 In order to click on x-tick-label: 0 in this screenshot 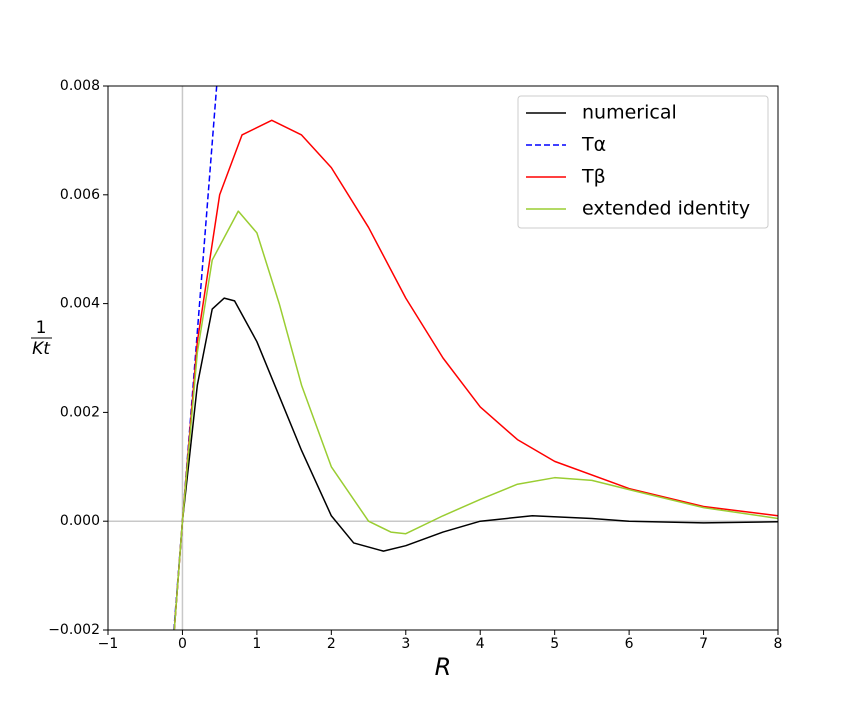, I will do `click(182, 644)`.